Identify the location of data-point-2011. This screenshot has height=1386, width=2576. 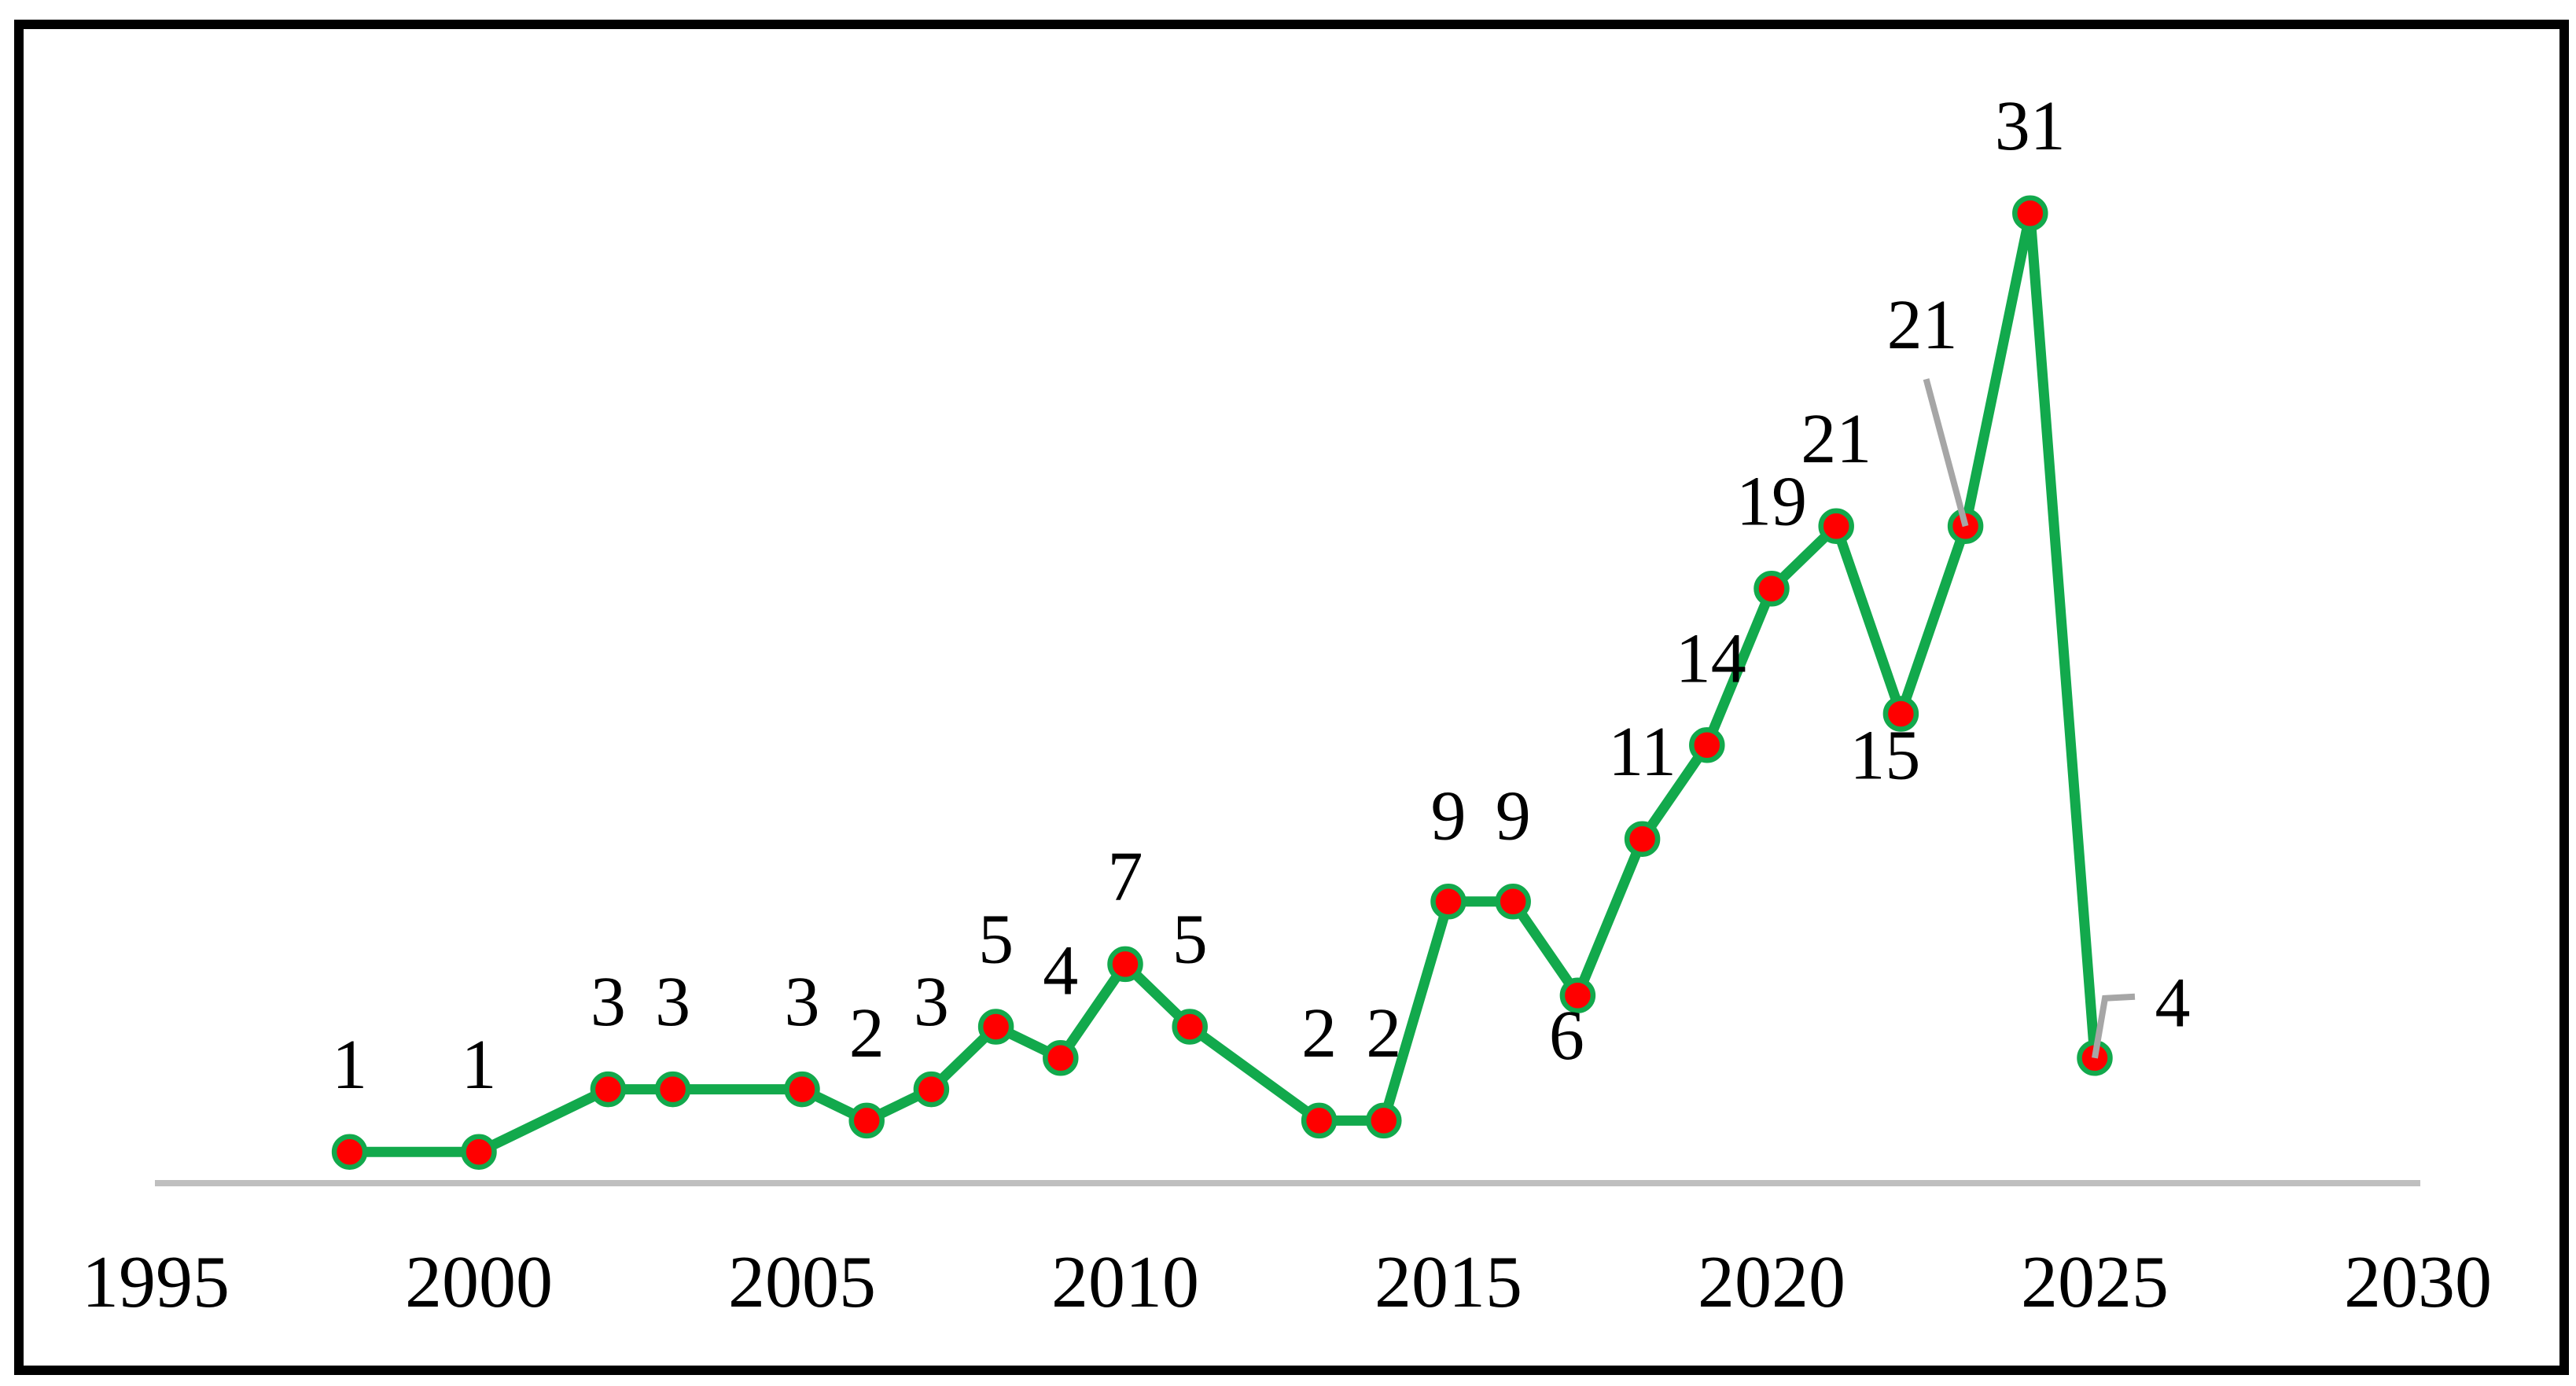
(1190, 1027).